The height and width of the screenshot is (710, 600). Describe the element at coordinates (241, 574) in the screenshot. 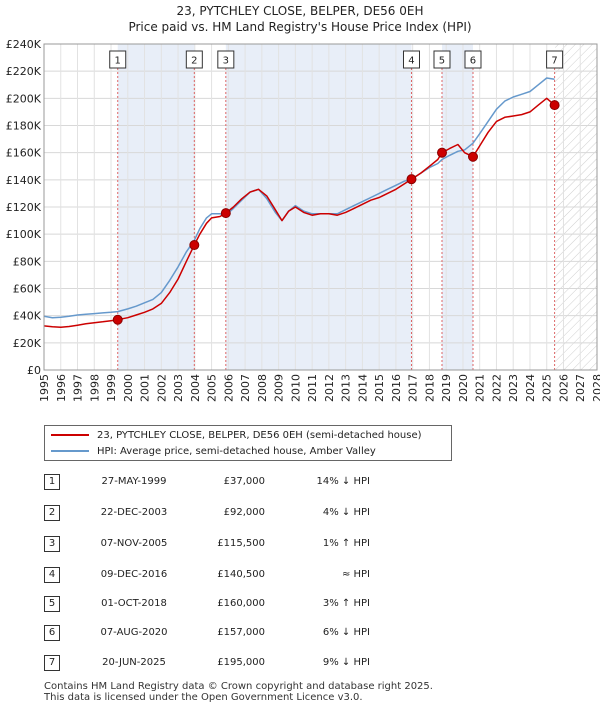

I see `sale-price: £140,500` at that location.